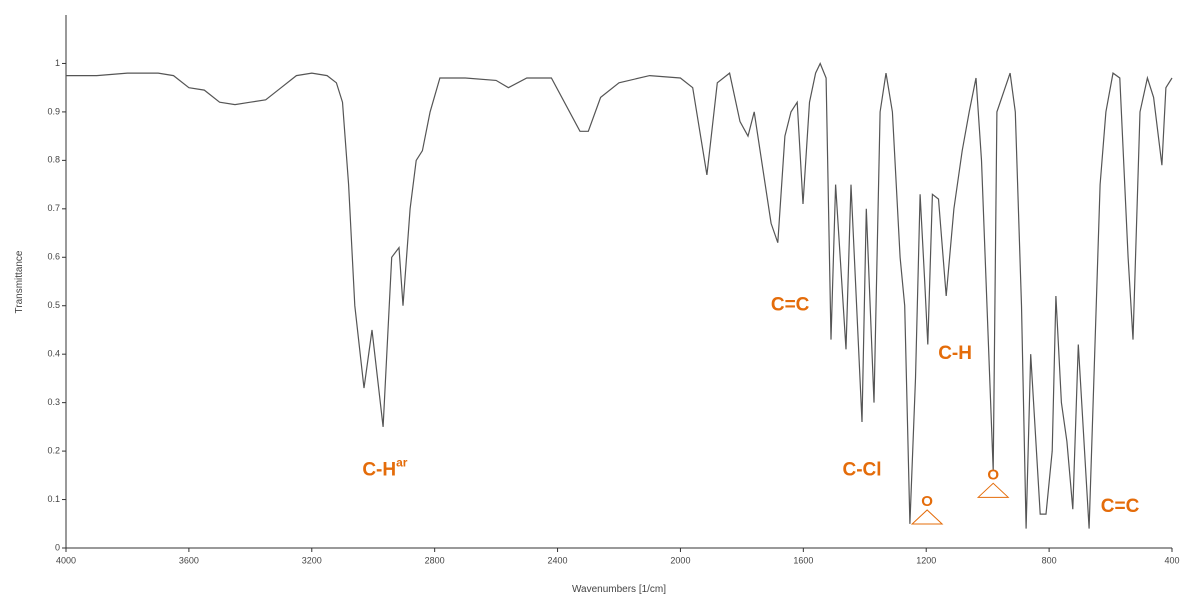 The height and width of the screenshot is (601, 1188). What do you see at coordinates (53, 208) in the screenshot?
I see `y-tick-label: 0.7` at bounding box center [53, 208].